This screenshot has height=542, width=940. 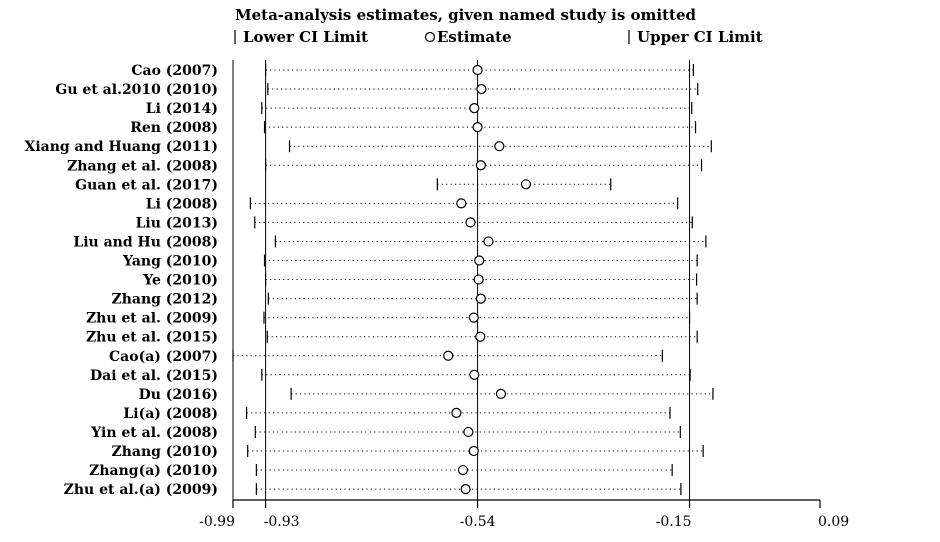 What do you see at coordinates (474, 37) in the screenshot?
I see `legend-estimate-label: Estimate` at bounding box center [474, 37].